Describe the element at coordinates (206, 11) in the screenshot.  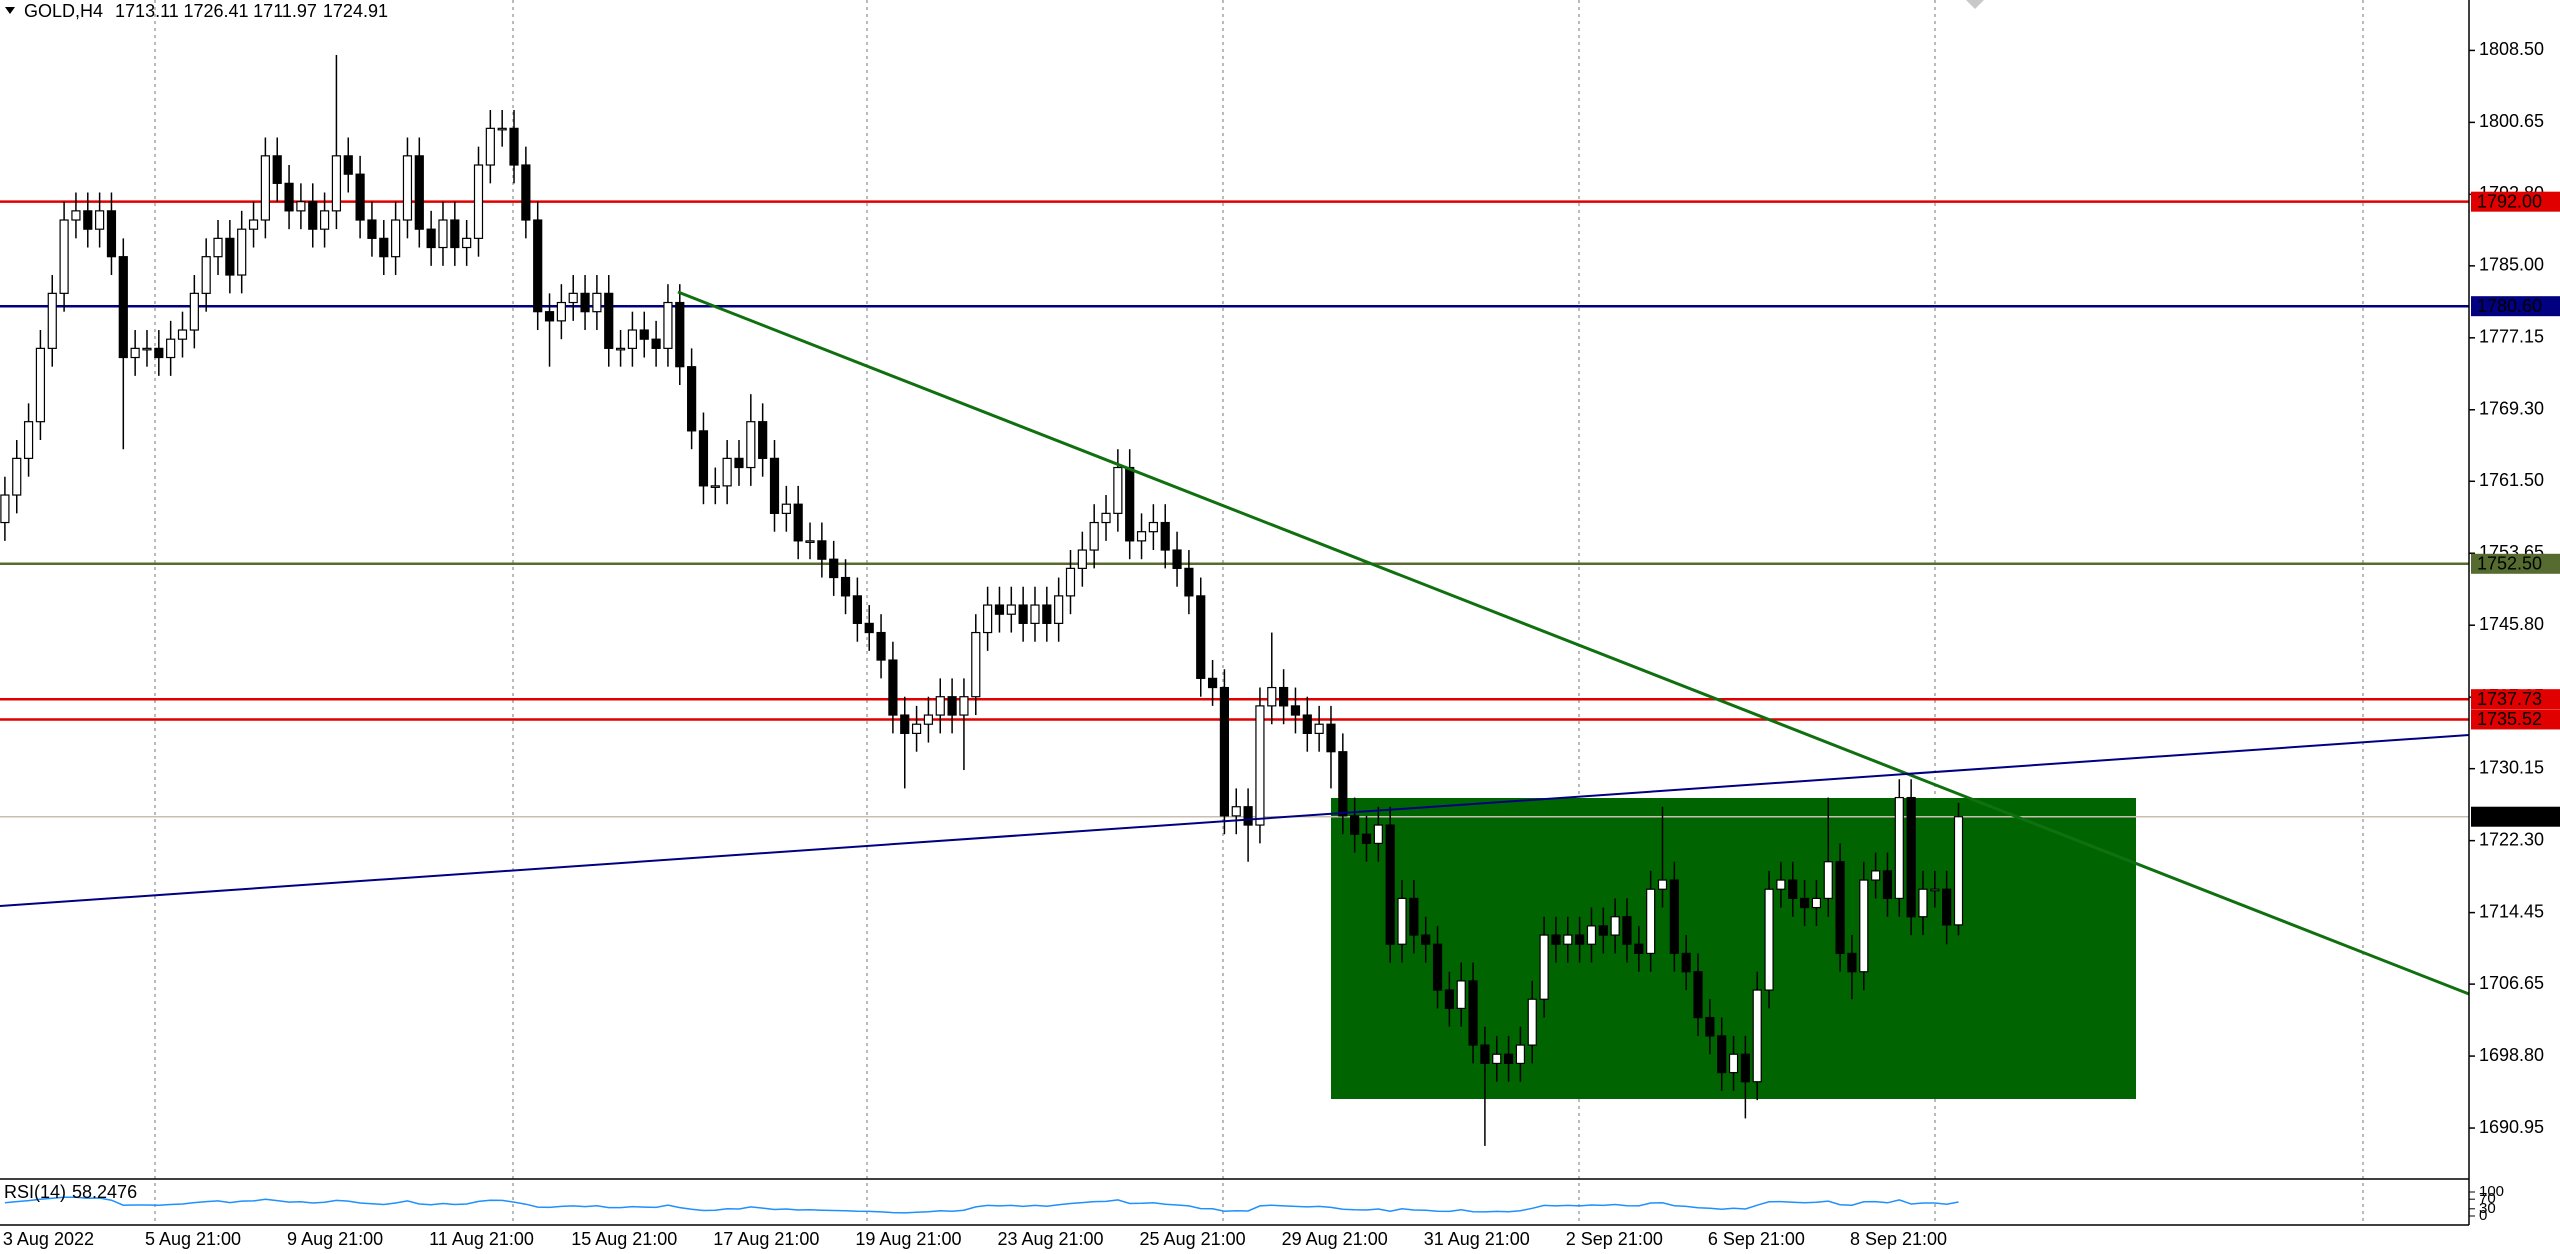
I see `chart-header: GOLD,H4 1713.11 1726.41 1711.97 1724.91` at that location.